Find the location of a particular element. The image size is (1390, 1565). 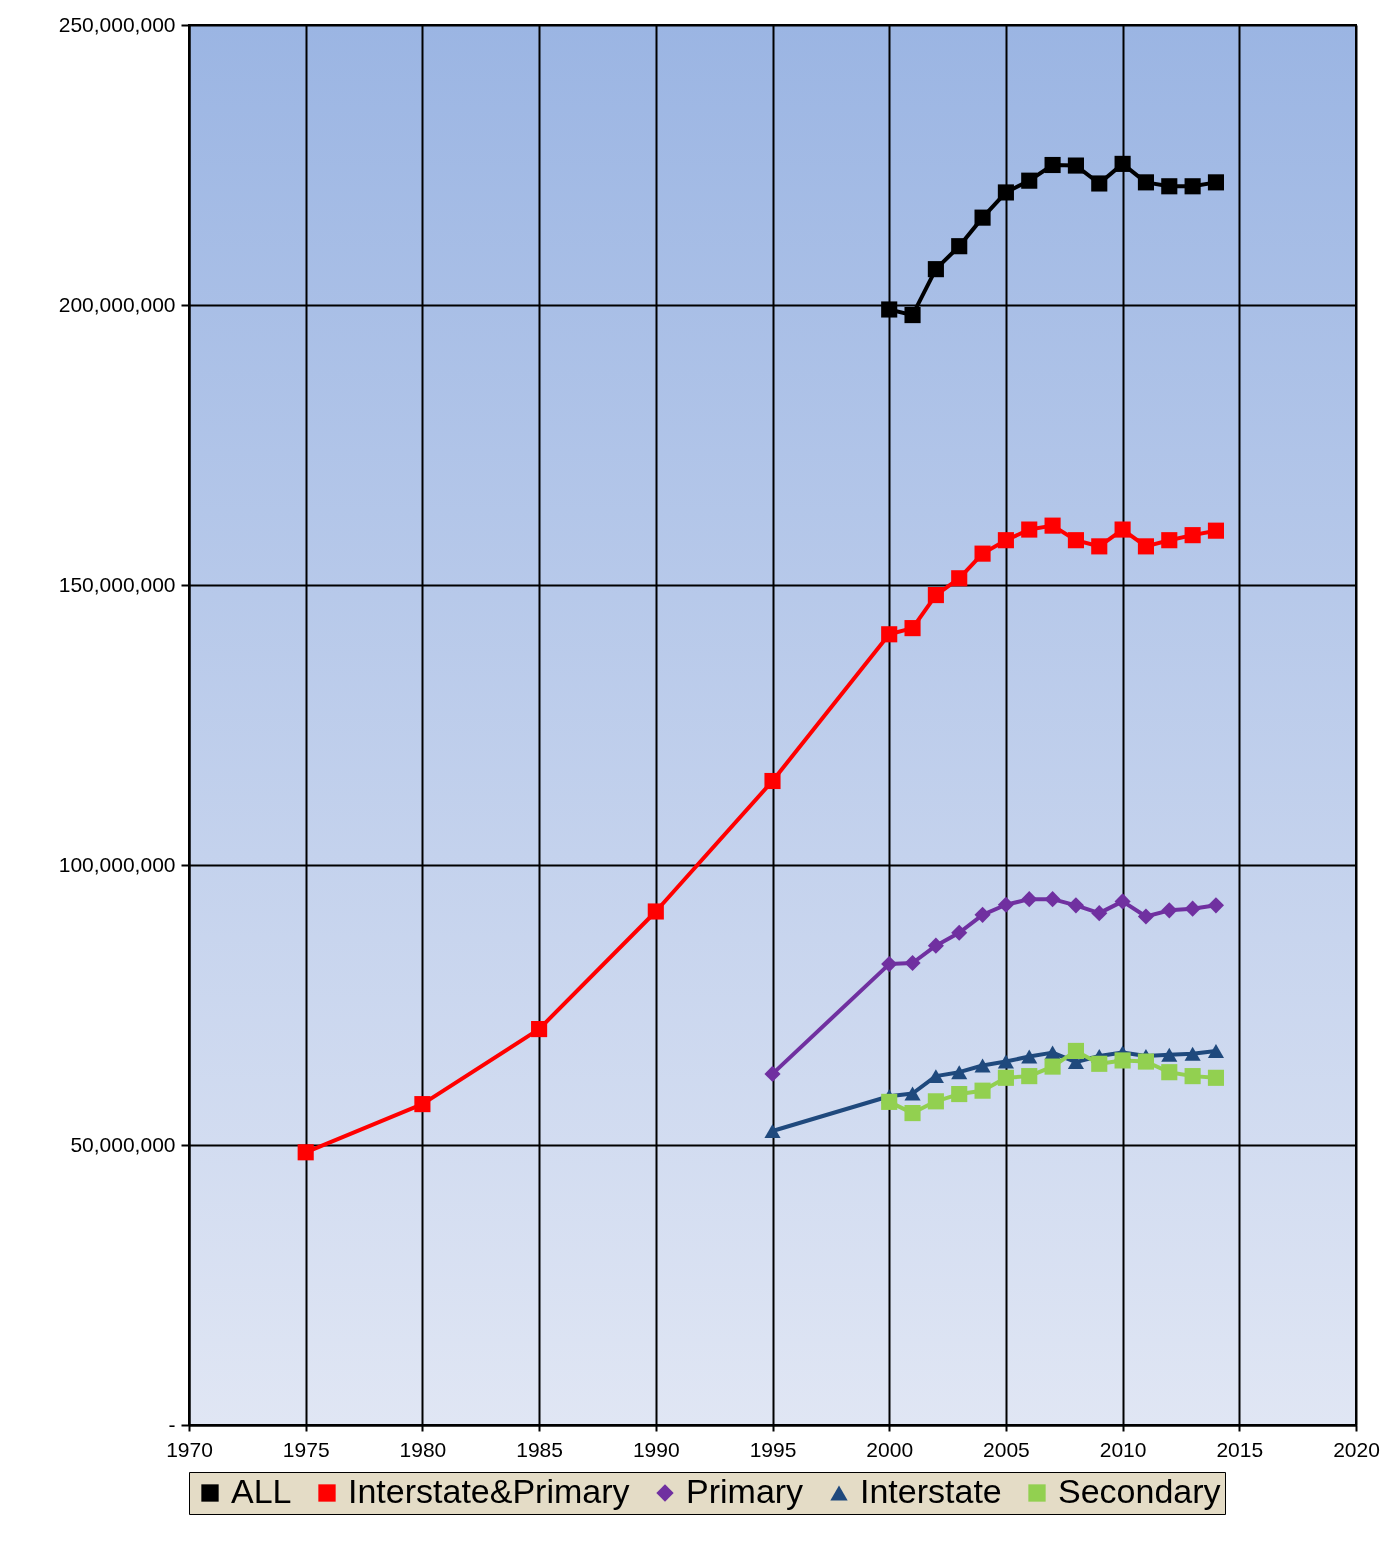

y-tick-label: 250,000,000 is located at coordinates (117, 24).